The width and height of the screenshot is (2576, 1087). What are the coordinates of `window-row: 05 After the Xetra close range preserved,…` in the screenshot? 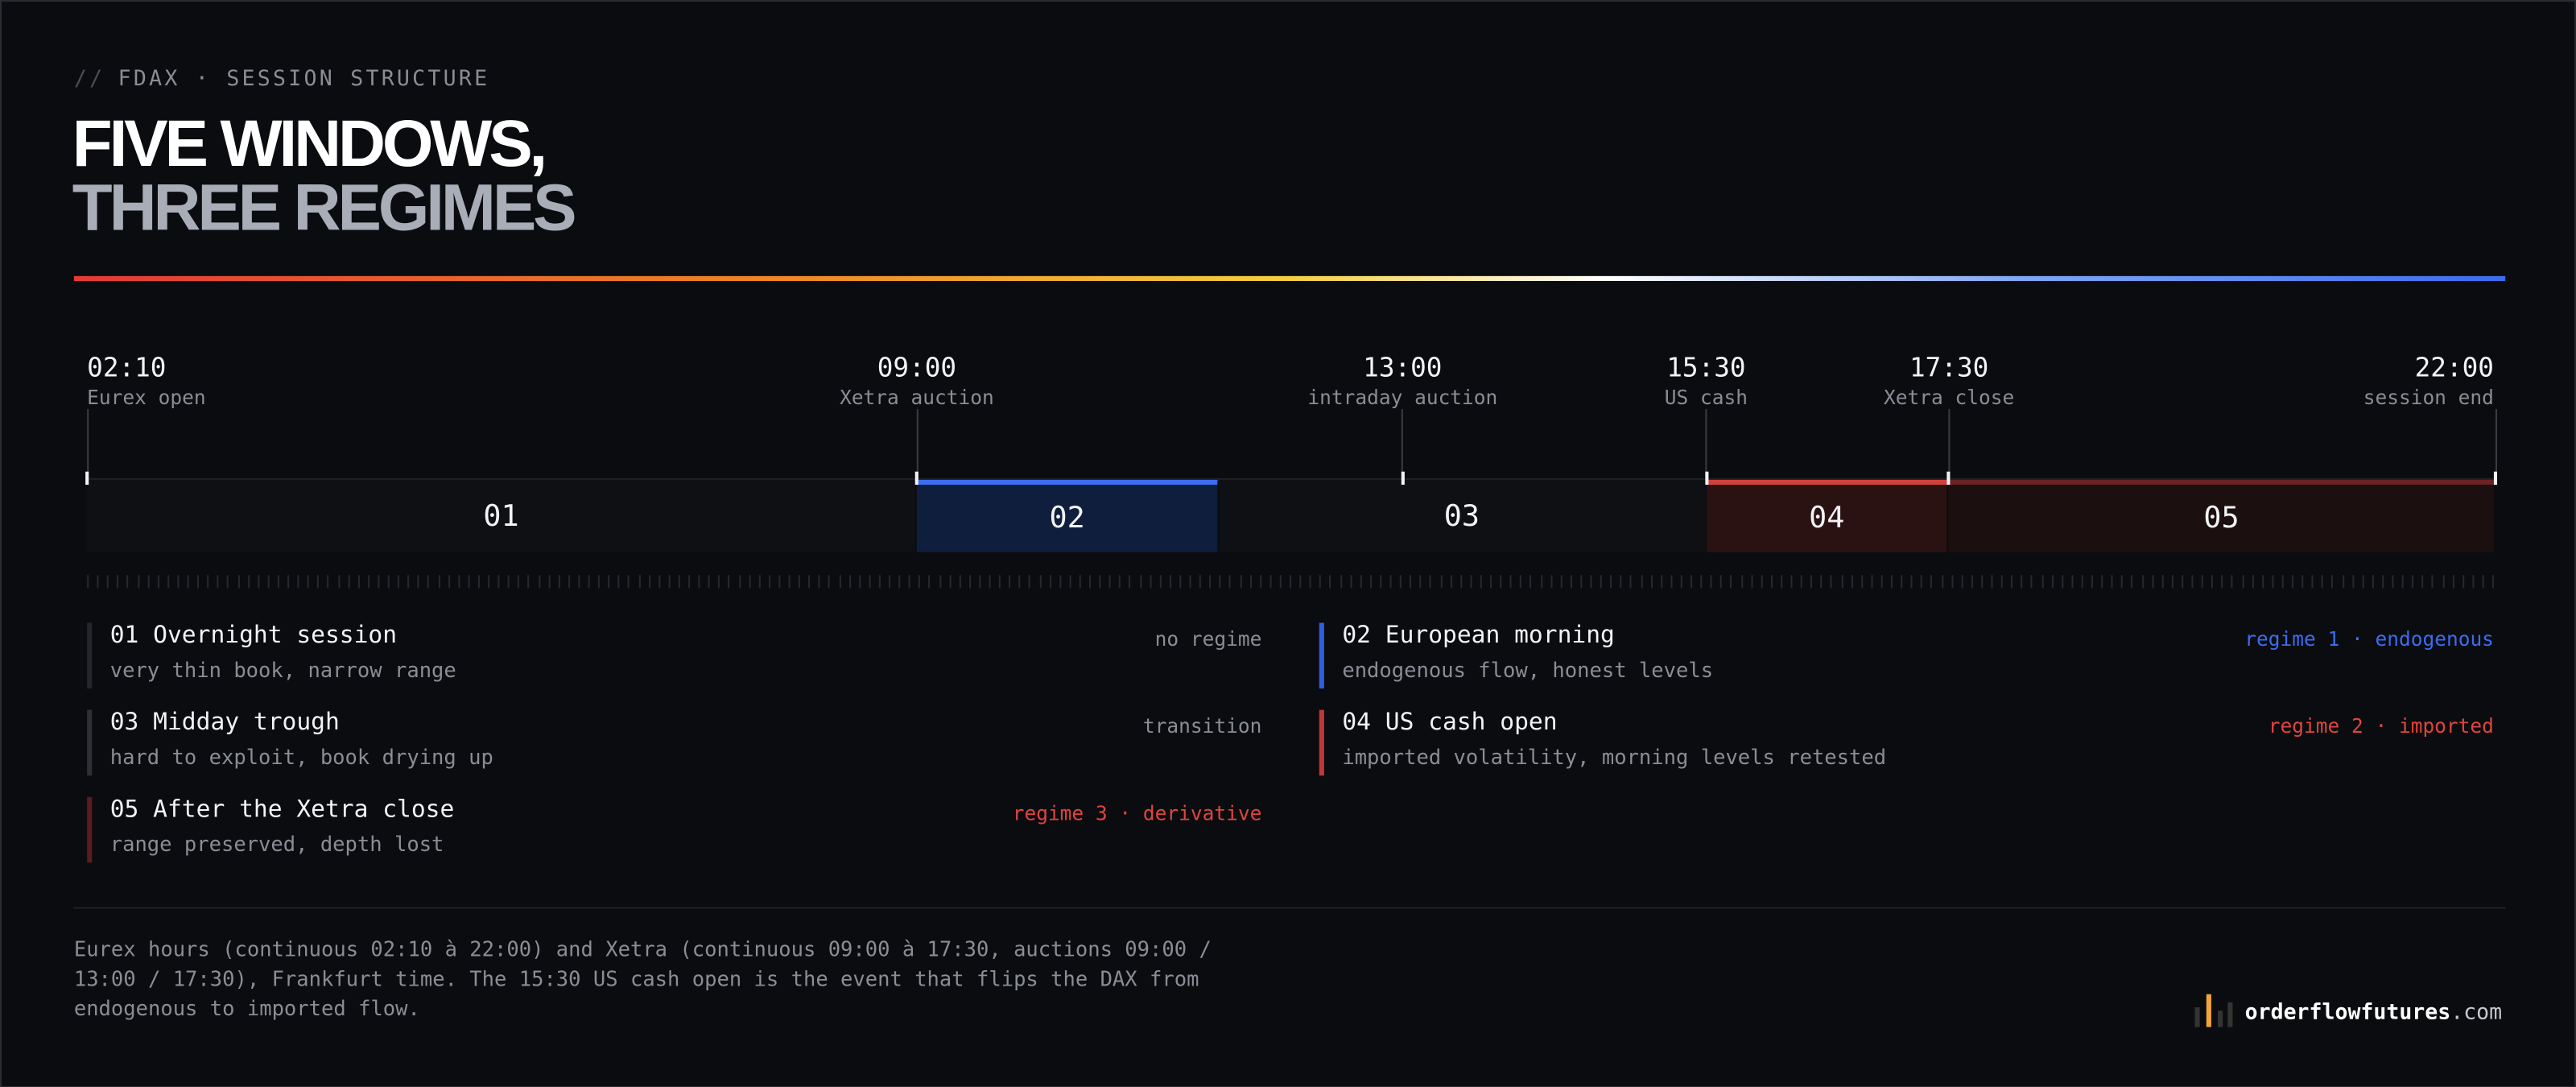 It's located at (674, 829).